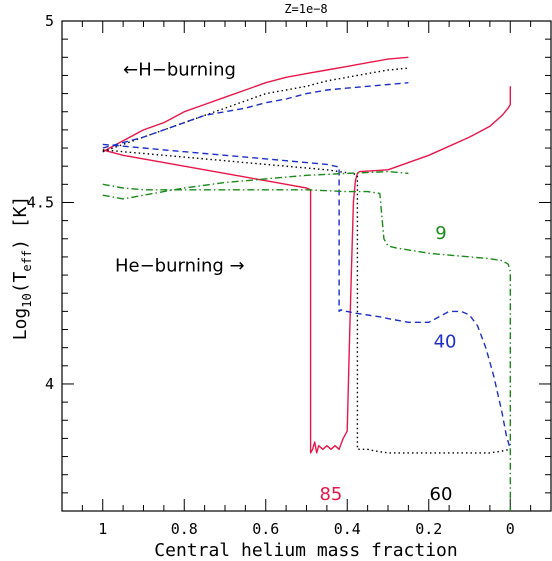 The height and width of the screenshot is (561, 552). I want to click on y-tick-label: 4.5, so click(40, 202).